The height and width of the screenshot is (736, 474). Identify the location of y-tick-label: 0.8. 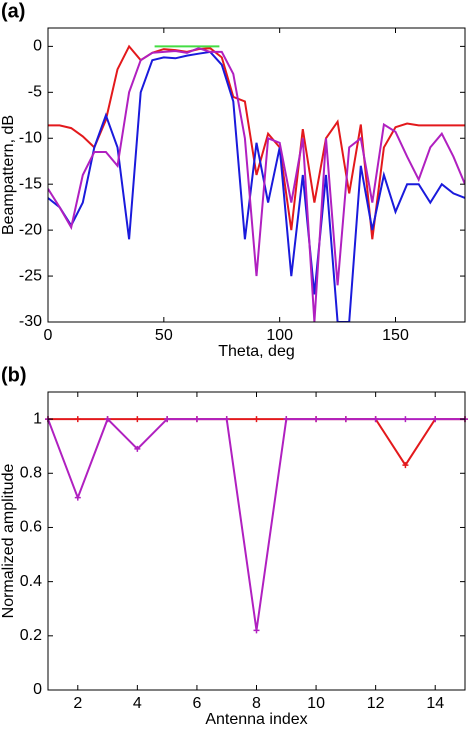
(31, 472).